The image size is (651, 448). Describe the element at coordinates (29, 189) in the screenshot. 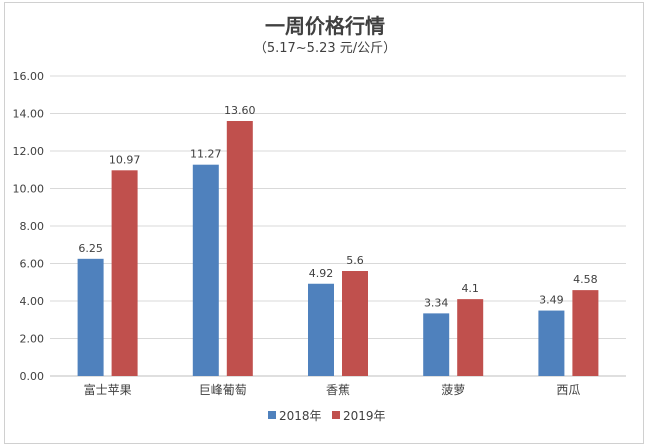

I see `y-tick-label: 10.00` at that location.